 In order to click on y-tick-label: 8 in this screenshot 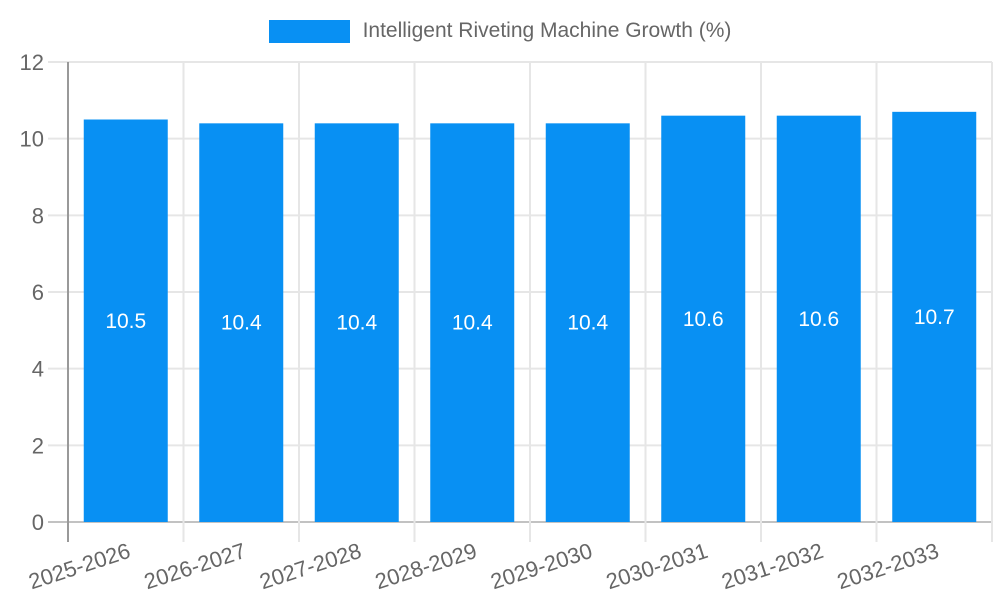, I will do `click(38, 215)`.